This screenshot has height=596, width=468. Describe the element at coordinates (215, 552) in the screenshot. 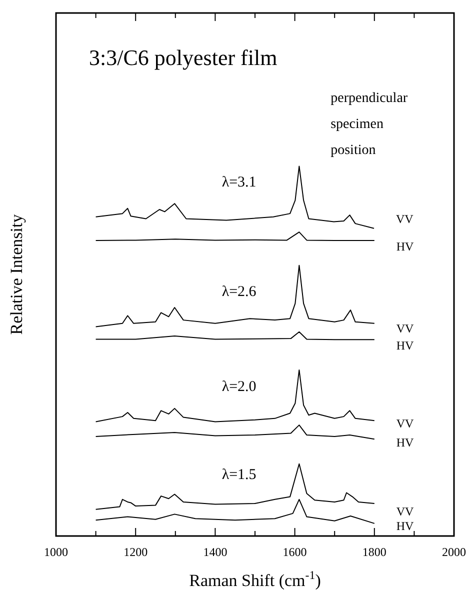

I see `x-tick-label: 1400` at that location.